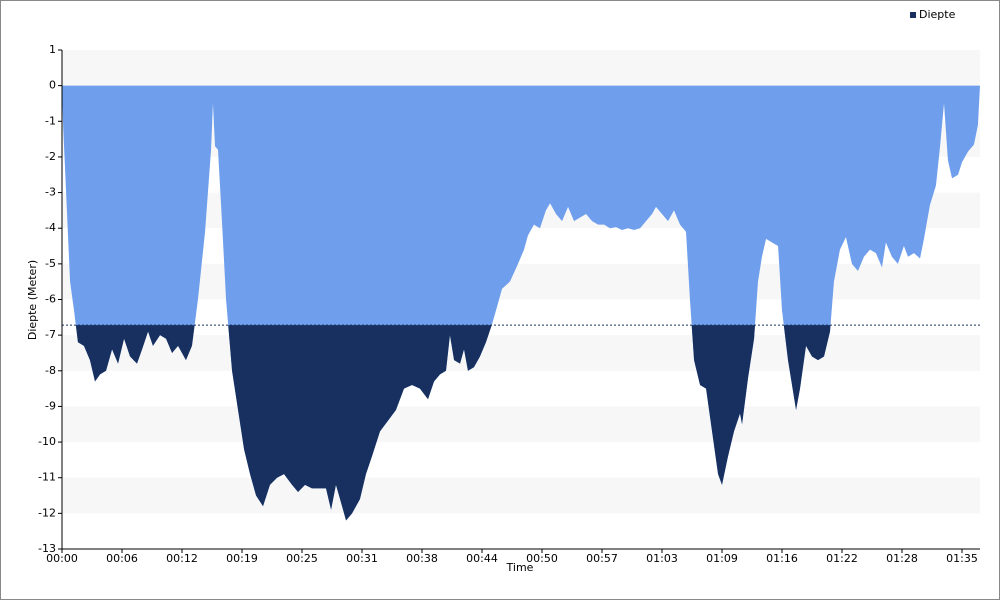 This screenshot has width=1000, height=600. Describe the element at coordinates (50, 405) in the screenshot. I see `y-tick-label: -9` at that location.